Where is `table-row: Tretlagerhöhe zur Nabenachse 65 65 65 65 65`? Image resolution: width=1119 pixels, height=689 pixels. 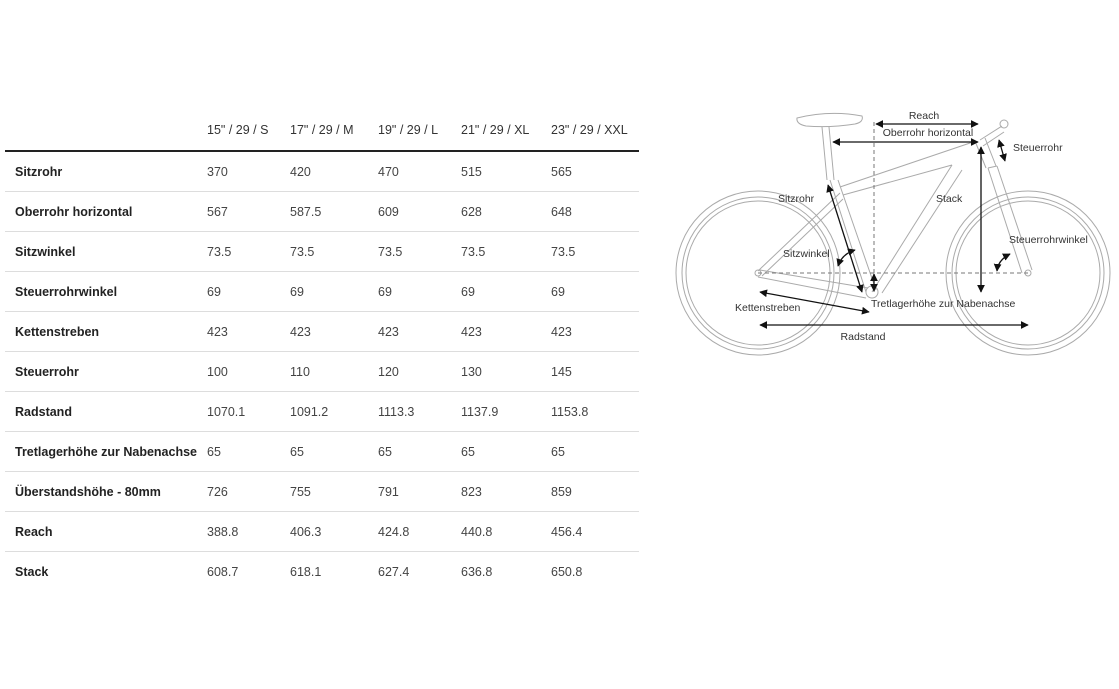 table-row: Tretlagerhöhe zur Nabenachse 65 65 65 65 65 is located at coordinates (322, 451).